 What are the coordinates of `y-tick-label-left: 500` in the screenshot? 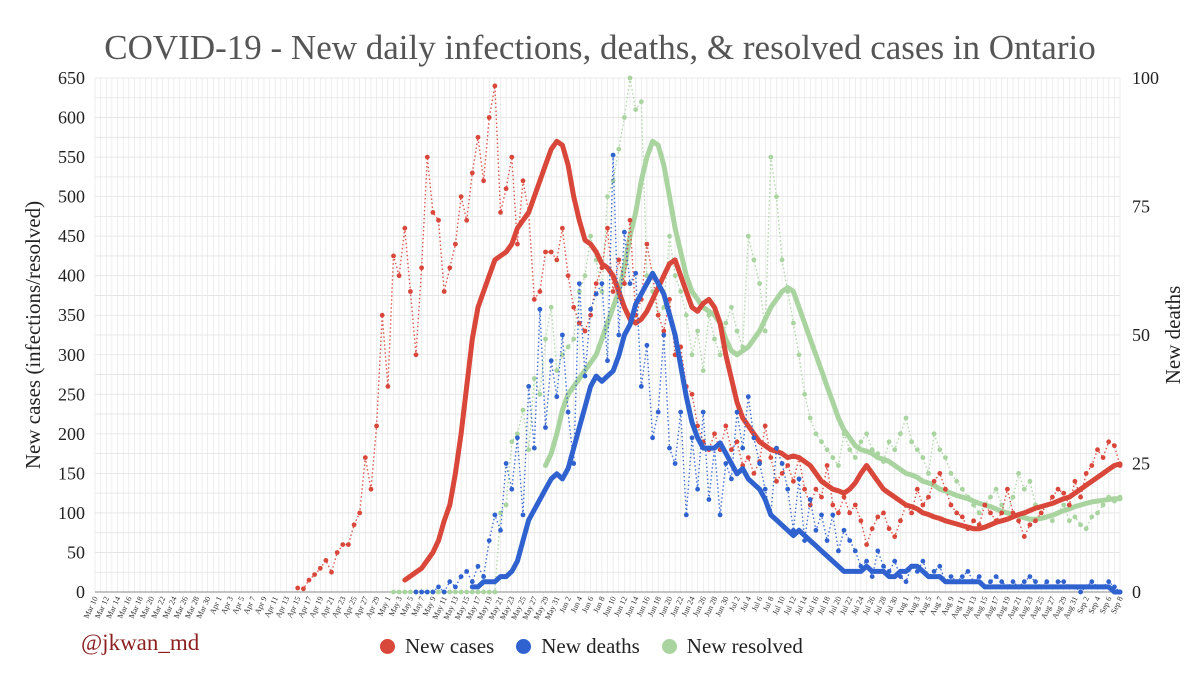 It's located at (71, 197).